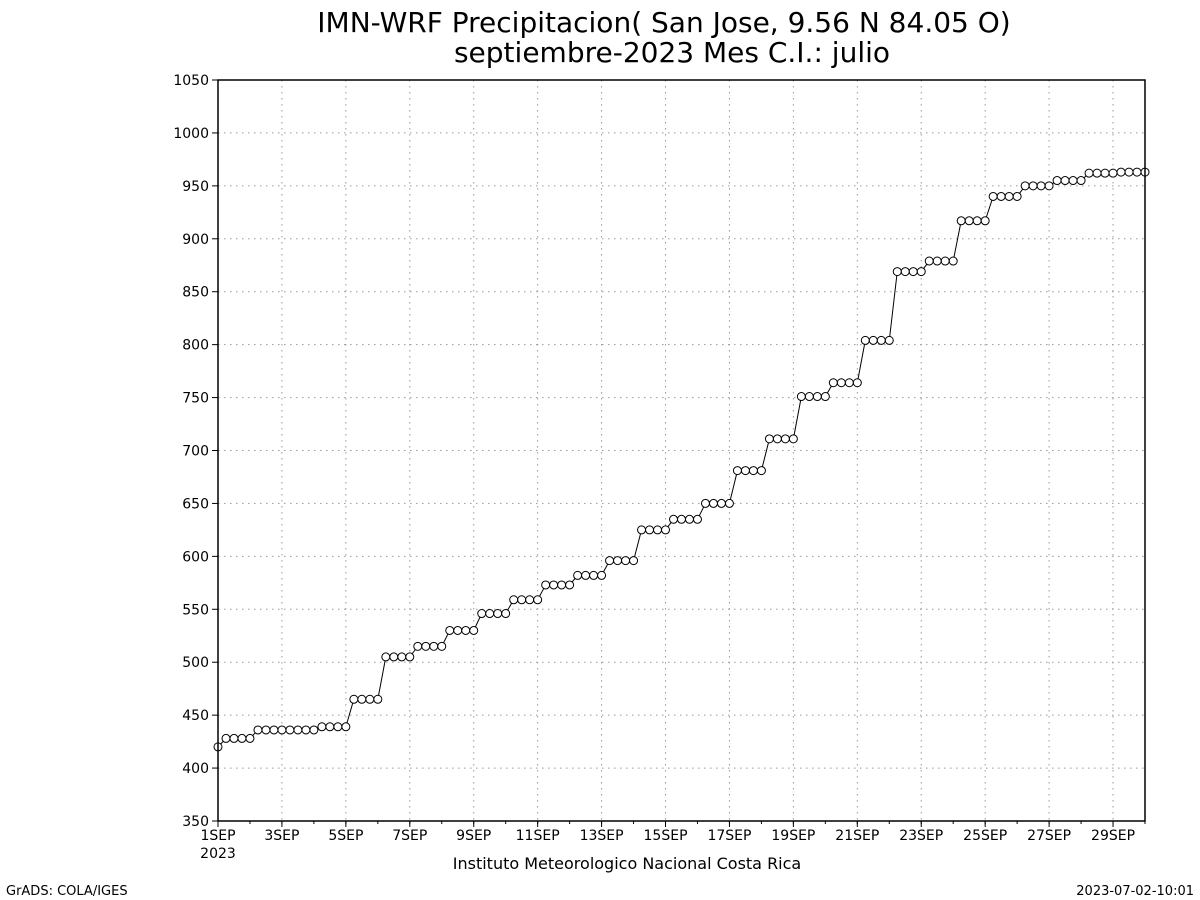 The width and height of the screenshot is (1200, 900). I want to click on y-tick-label: 700, so click(195, 452).